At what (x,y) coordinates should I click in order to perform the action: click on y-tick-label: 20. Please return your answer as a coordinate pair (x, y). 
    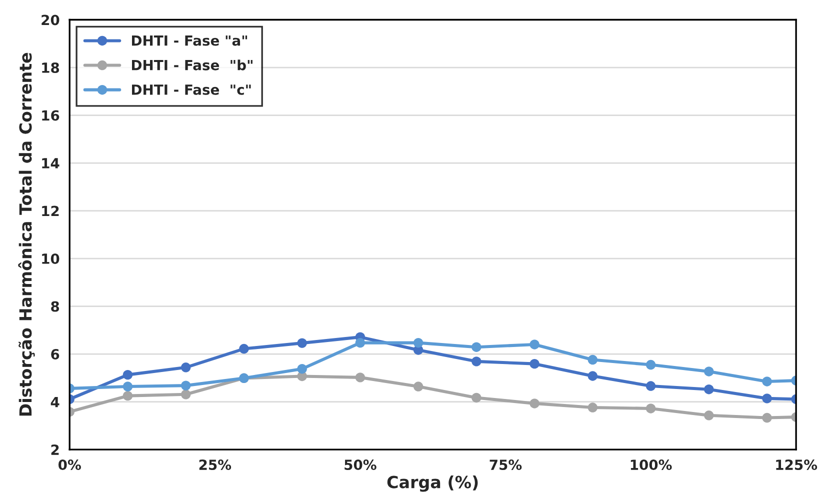
    Looking at the image, I should click on (51, 20).